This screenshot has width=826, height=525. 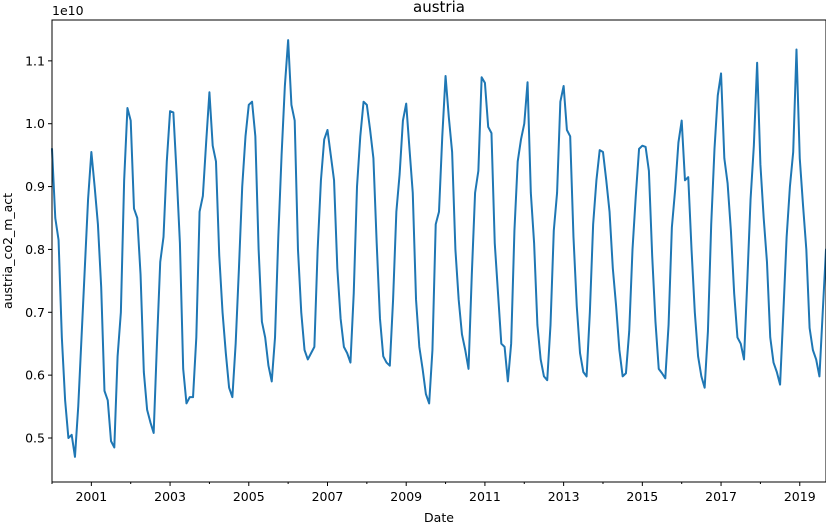 I want to click on x-tick-label: 2007, so click(x=328, y=496).